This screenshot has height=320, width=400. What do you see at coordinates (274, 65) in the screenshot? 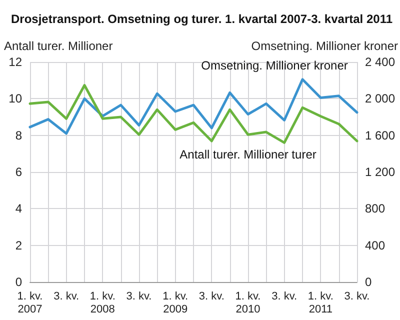
I see `text: Omsetning. Millioner kroner` at bounding box center [274, 65].